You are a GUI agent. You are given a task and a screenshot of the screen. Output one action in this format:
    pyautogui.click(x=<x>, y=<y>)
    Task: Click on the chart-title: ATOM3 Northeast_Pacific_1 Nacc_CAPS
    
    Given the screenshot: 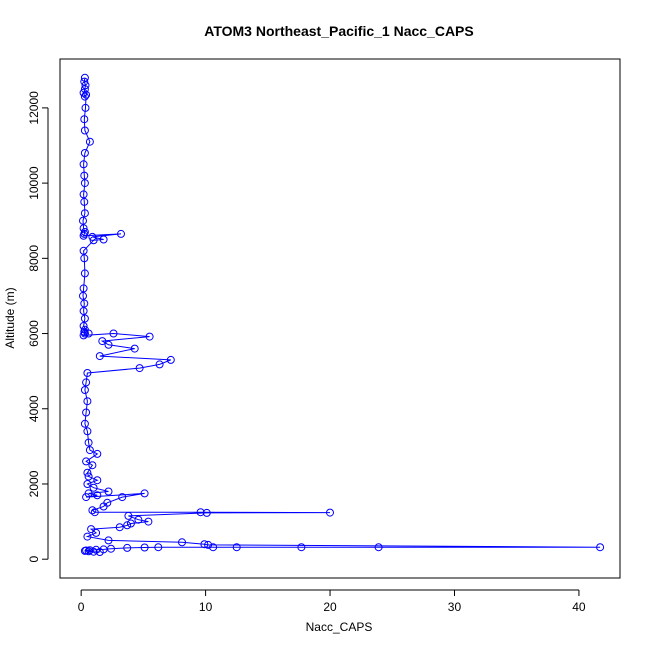 What is the action you would take?
    pyautogui.click(x=338, y=31)
    